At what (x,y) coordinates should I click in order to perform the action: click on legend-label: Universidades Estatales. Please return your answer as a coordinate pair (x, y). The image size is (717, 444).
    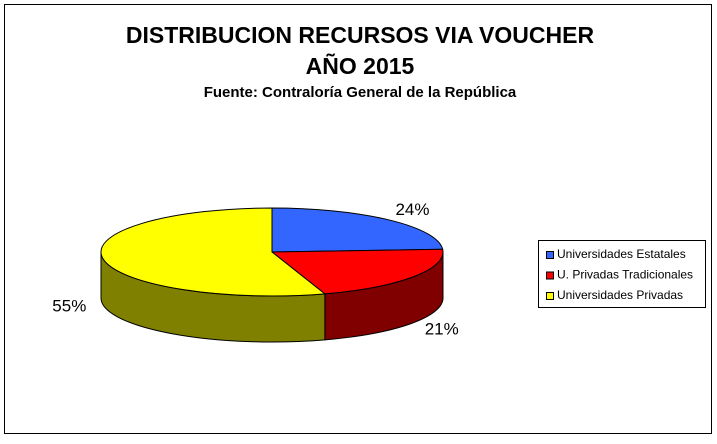
    Looking at the image, I should click on (621, 254).